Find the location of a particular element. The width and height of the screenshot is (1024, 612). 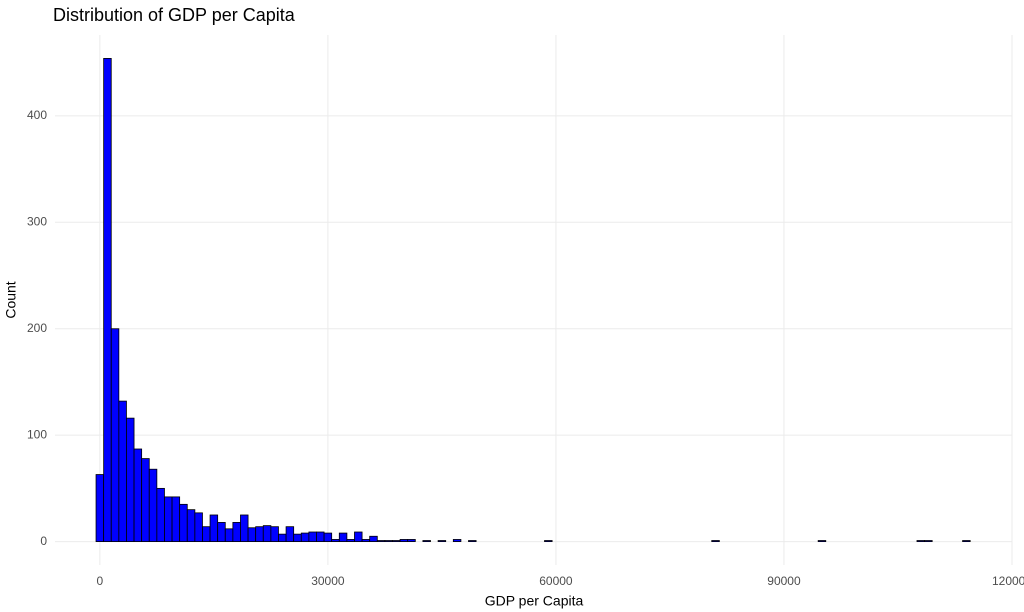

y-axis-label: Count is located at coordinates (11, 299).